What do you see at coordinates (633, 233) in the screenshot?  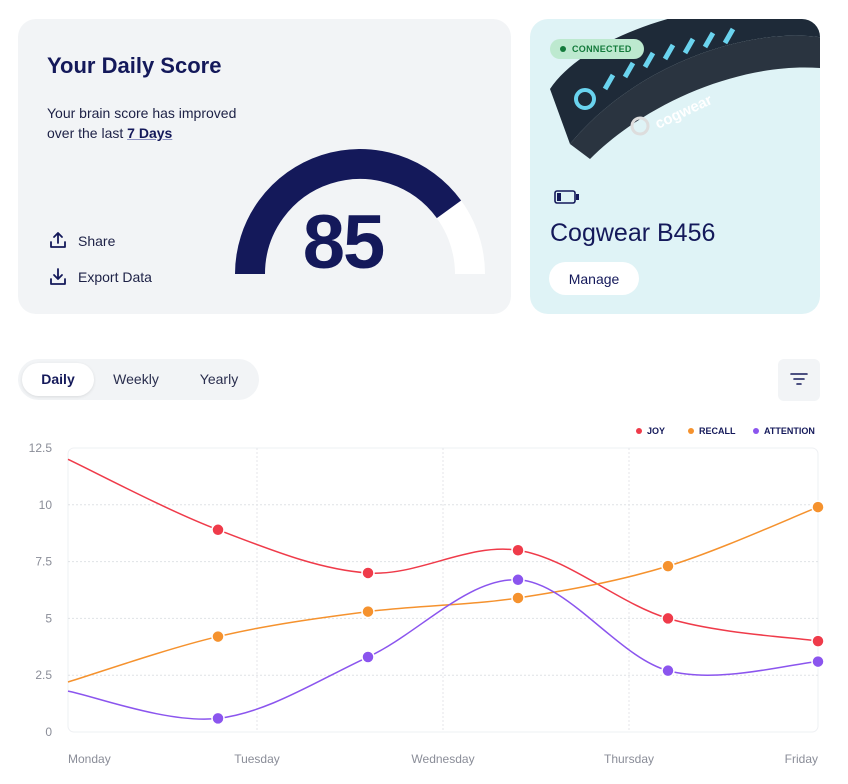 I see `device-name: Cogwear B456` at bounding box center [633, 233].